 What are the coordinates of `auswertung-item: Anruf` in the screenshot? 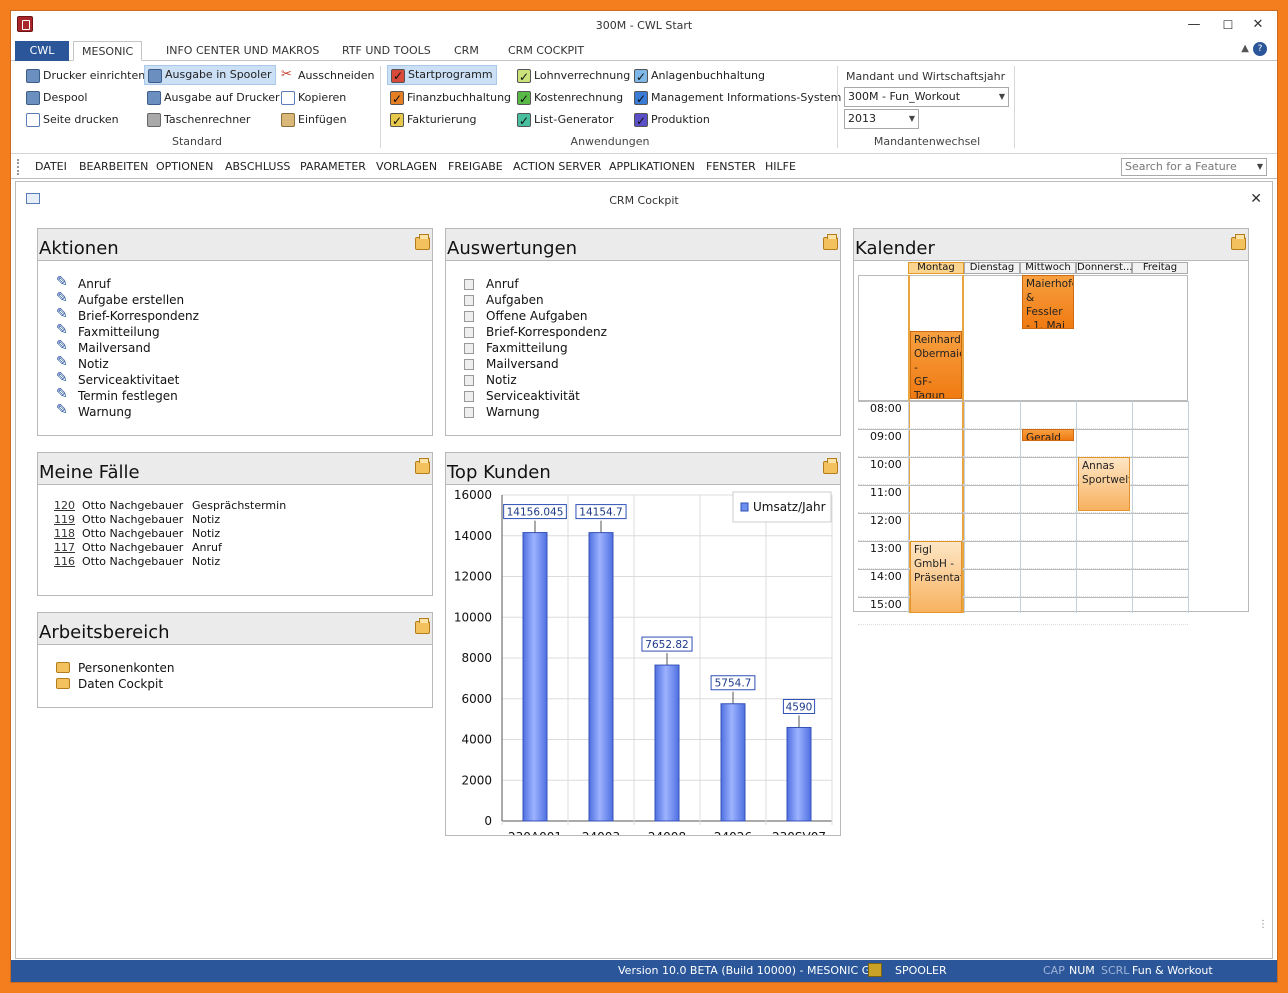 It's located at (491, 284).